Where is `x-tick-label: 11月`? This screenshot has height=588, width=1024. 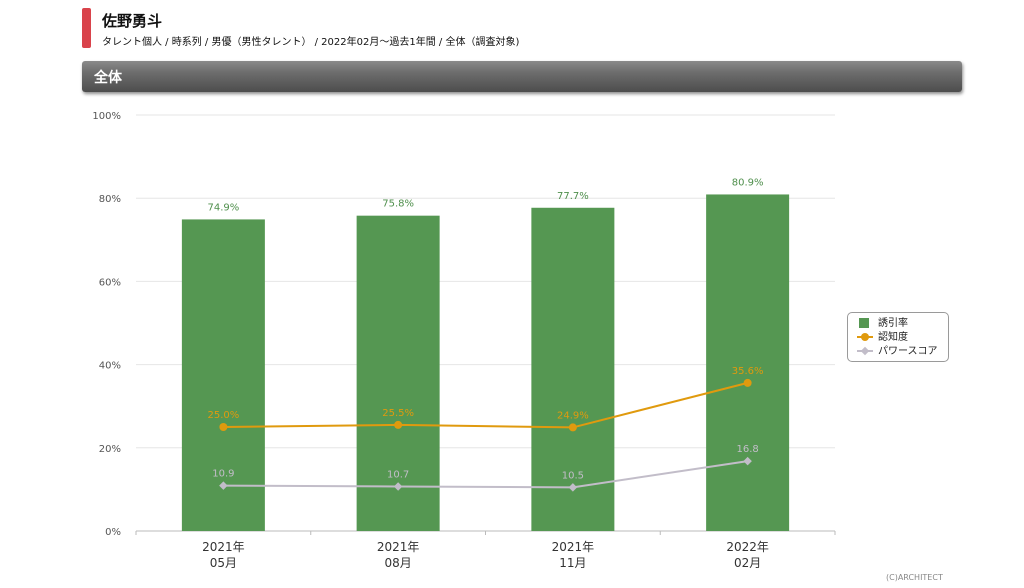 x-tick-label: 11月 is located at coordinates (572, 563).